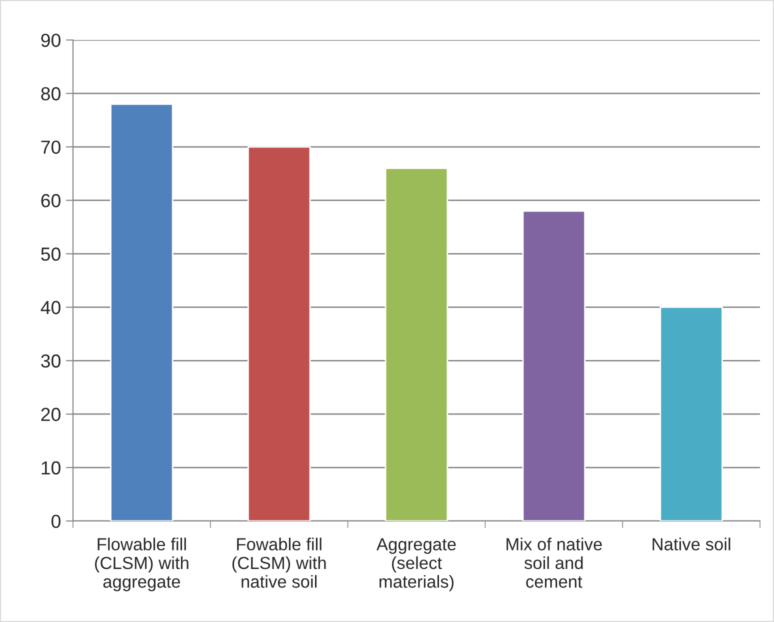  What do you see at coordinates (691, 544) in the screenshot?
I see `x-tick-label: Native soil` at bounding box center [691, 544].